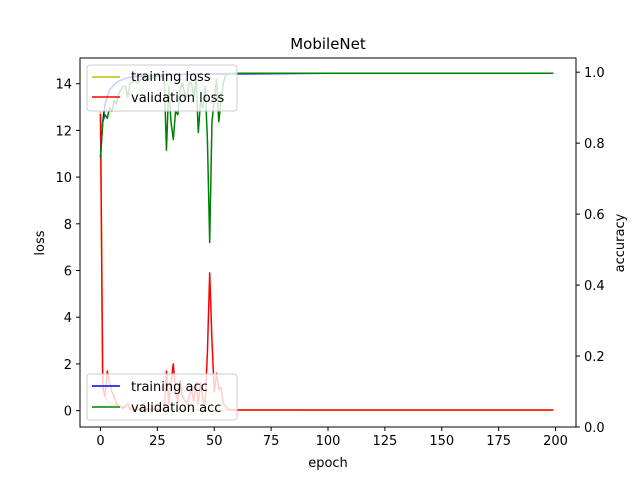 The width and height of the screenshot is (640, 480). What do you see at coordinates (328, 463) in the screenshot?
I see `x-axis-label: epoch` at bounding box center [328, 463].